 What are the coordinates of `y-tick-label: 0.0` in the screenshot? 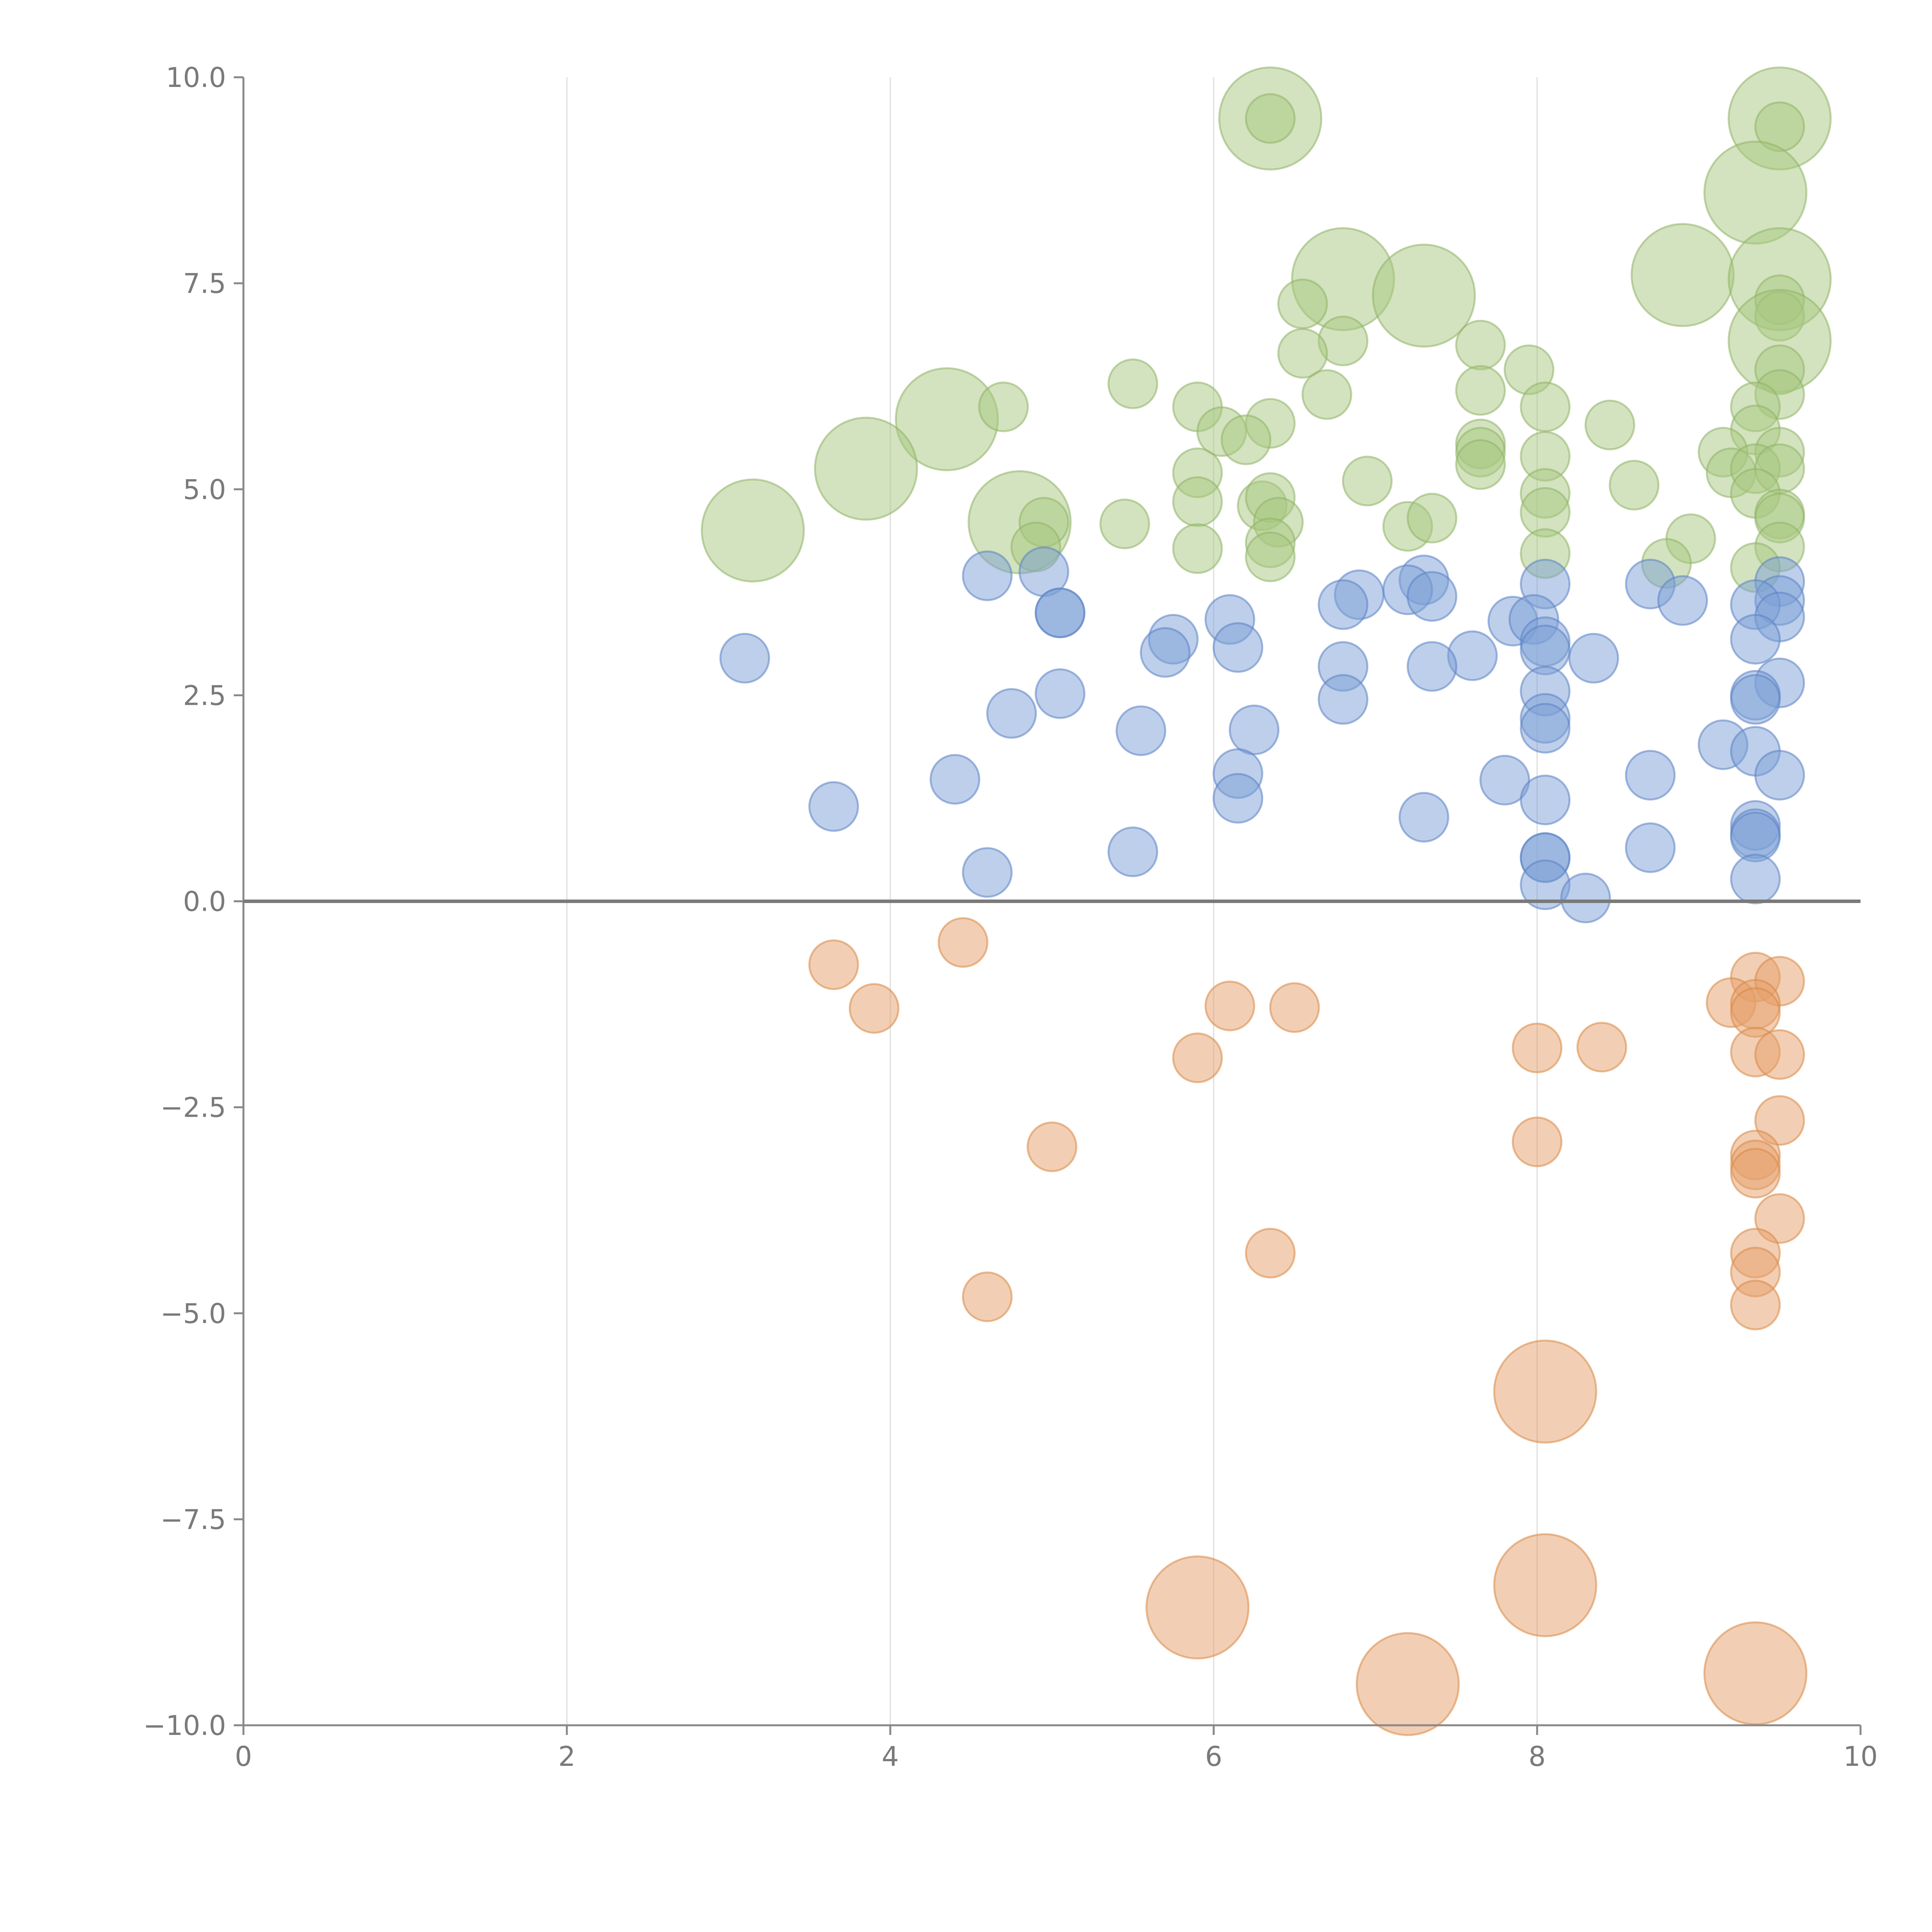 It's located at (205, 902).